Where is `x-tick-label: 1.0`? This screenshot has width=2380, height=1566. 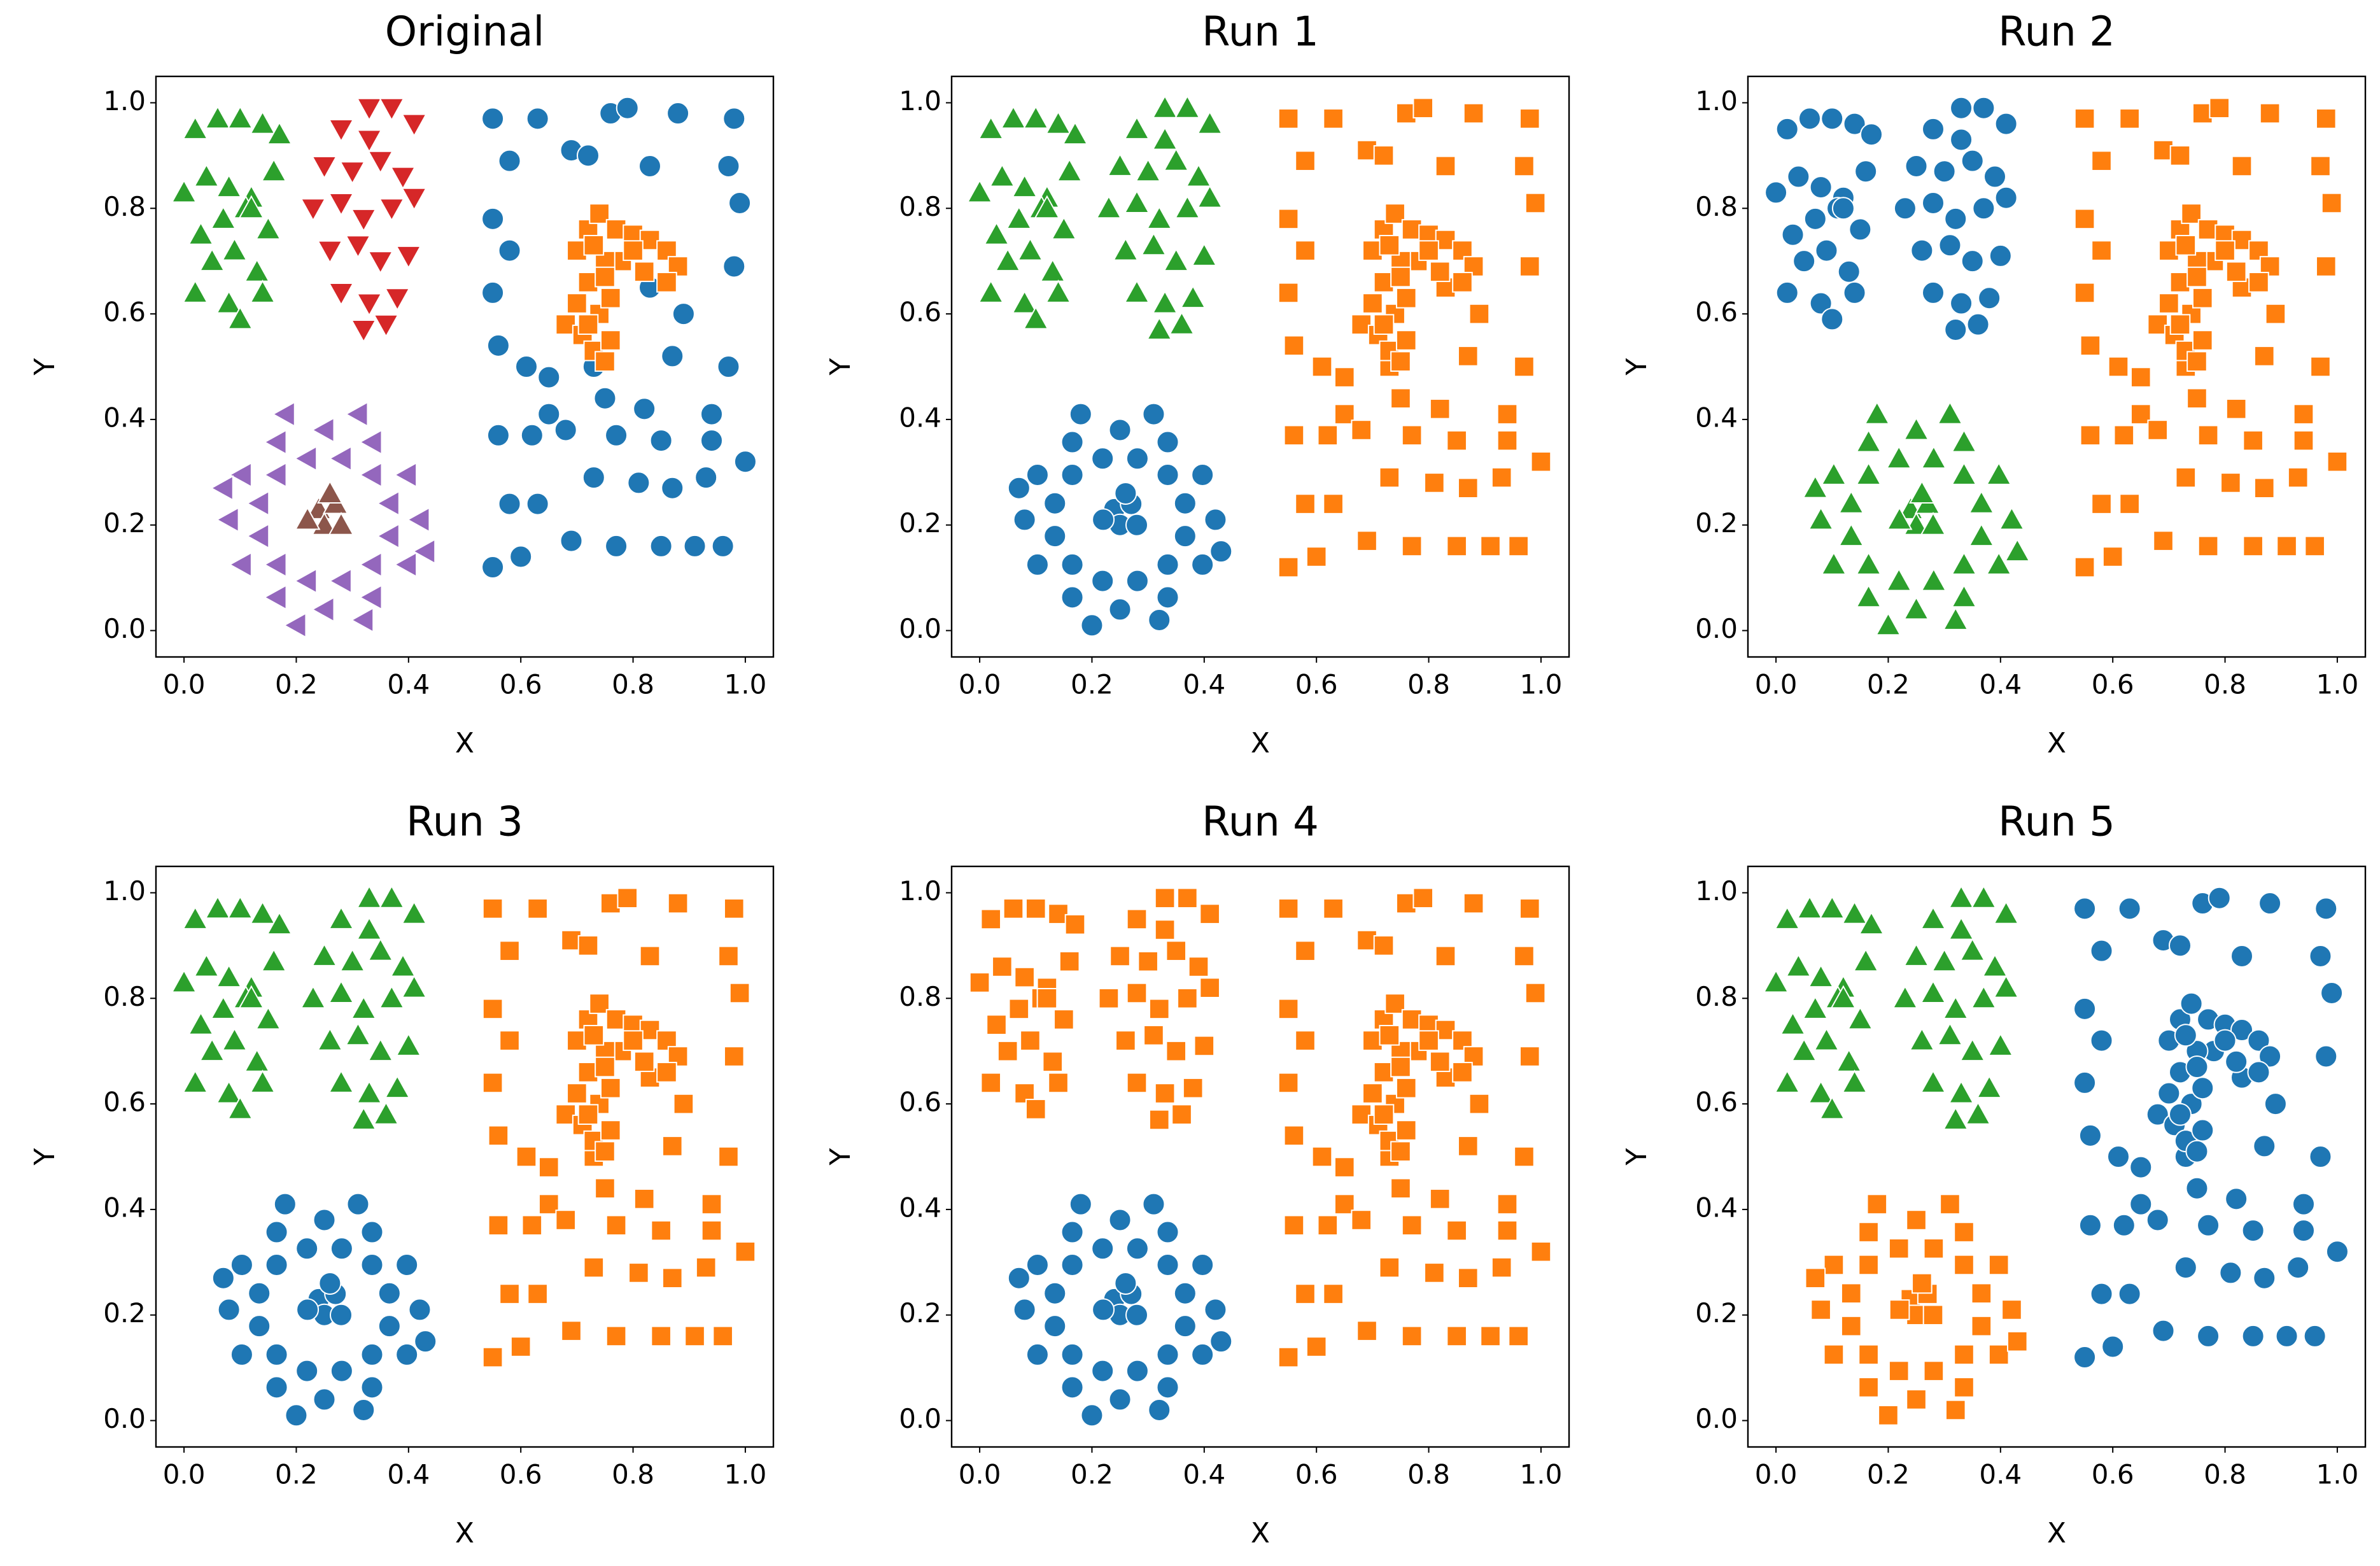 x-tick-label: 1.0 is located at coordinates (745, 1474).